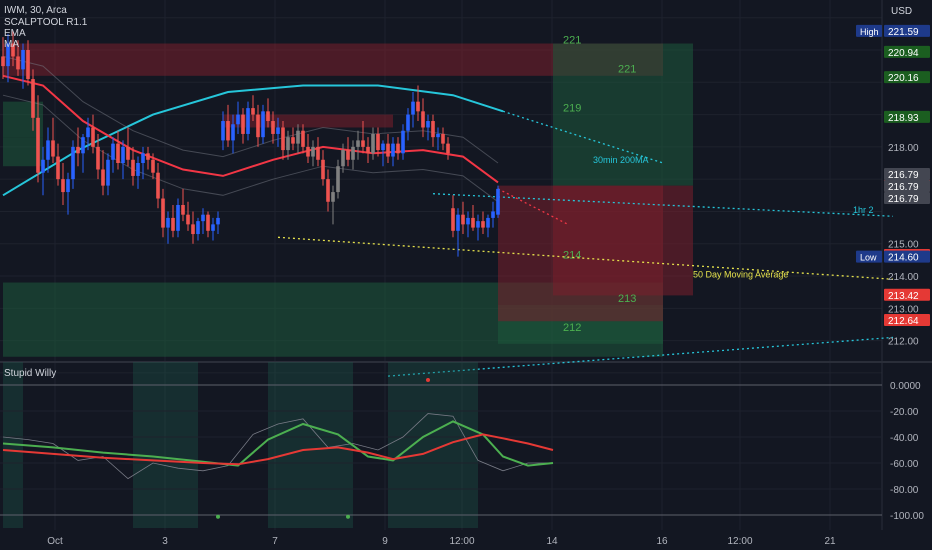  Describe the element at coordinates (902, 11) in the screenshot. I see `currency-label: USD` at that location.